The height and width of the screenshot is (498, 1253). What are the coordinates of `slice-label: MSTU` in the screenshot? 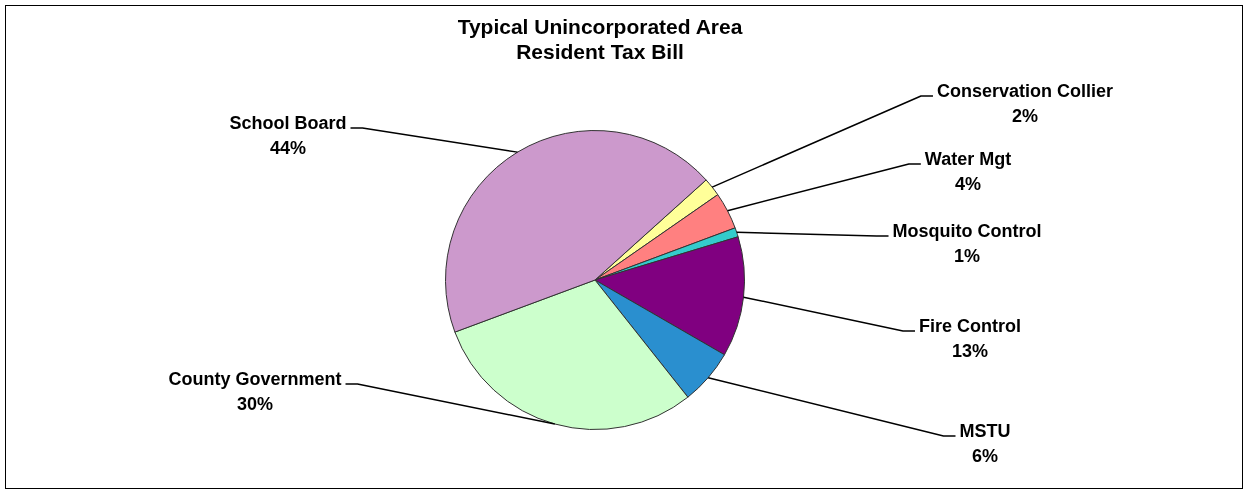 It's located at (985, 430).